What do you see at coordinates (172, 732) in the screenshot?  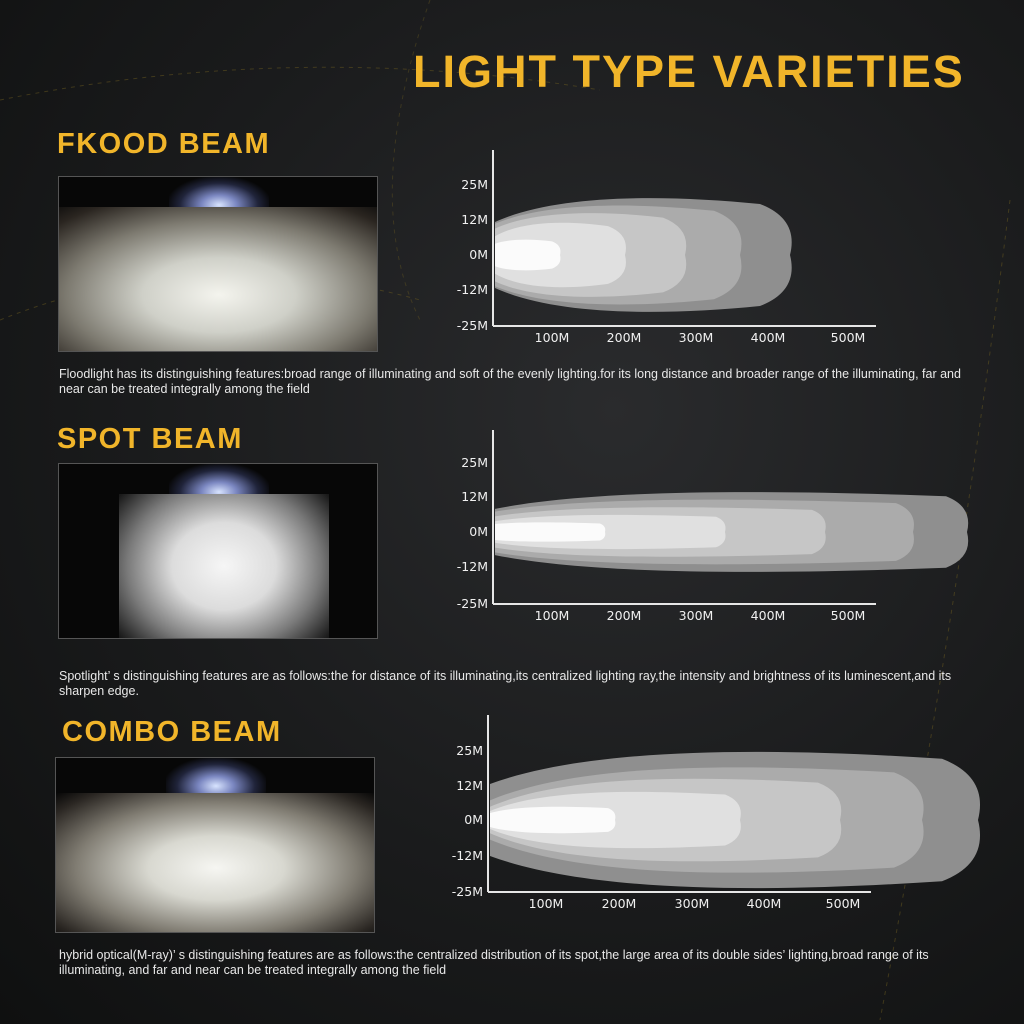 I see `combo-beam-heading: COMBO BEAM` at bounding box center [172, 732].